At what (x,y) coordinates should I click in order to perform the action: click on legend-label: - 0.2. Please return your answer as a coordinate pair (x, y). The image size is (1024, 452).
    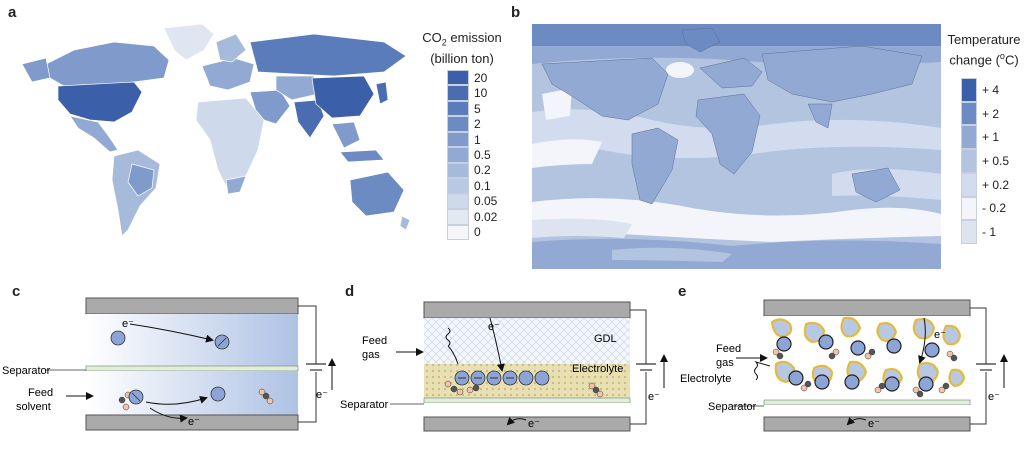
    Looking at the image, I should click on (994, 208).